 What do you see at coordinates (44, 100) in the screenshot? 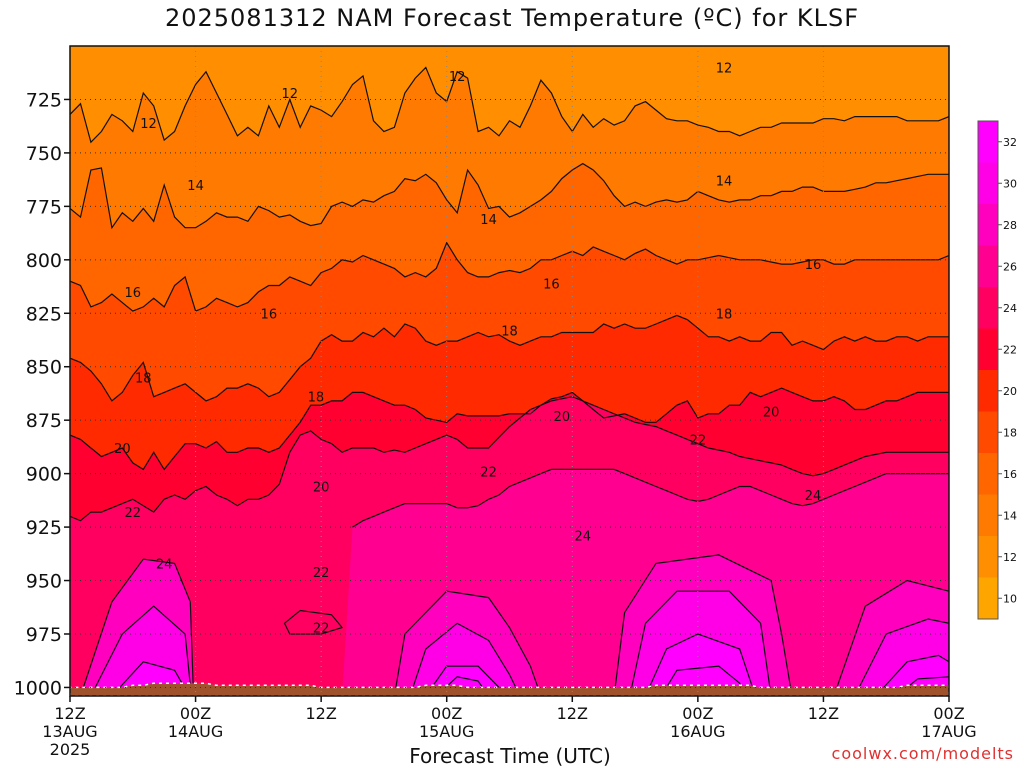
I see `y-tick-label: 725` at bounding box center [44, 100].